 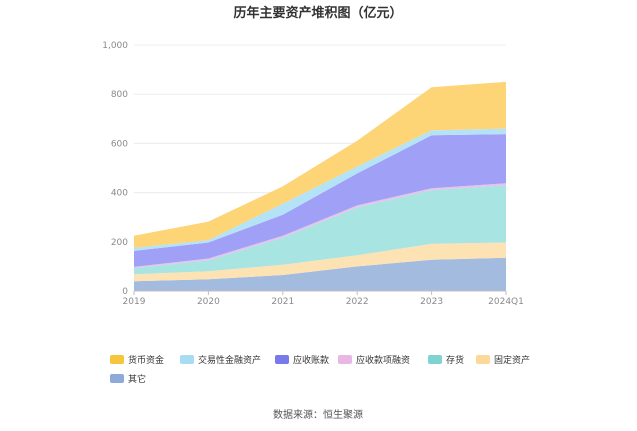 What do you see at coordinates (137, 379) in the screenshot?
I see `legend-label: 其它` at bounding box center [137, 379].